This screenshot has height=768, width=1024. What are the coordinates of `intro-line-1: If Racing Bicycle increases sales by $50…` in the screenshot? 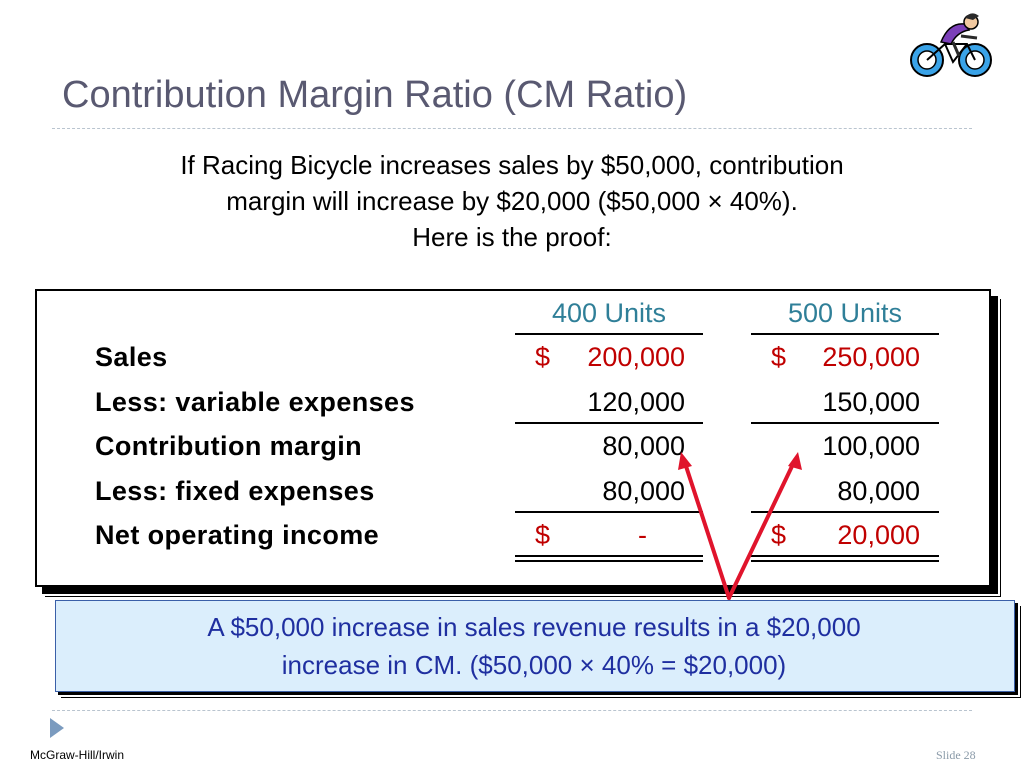 It's located at (512, 165).